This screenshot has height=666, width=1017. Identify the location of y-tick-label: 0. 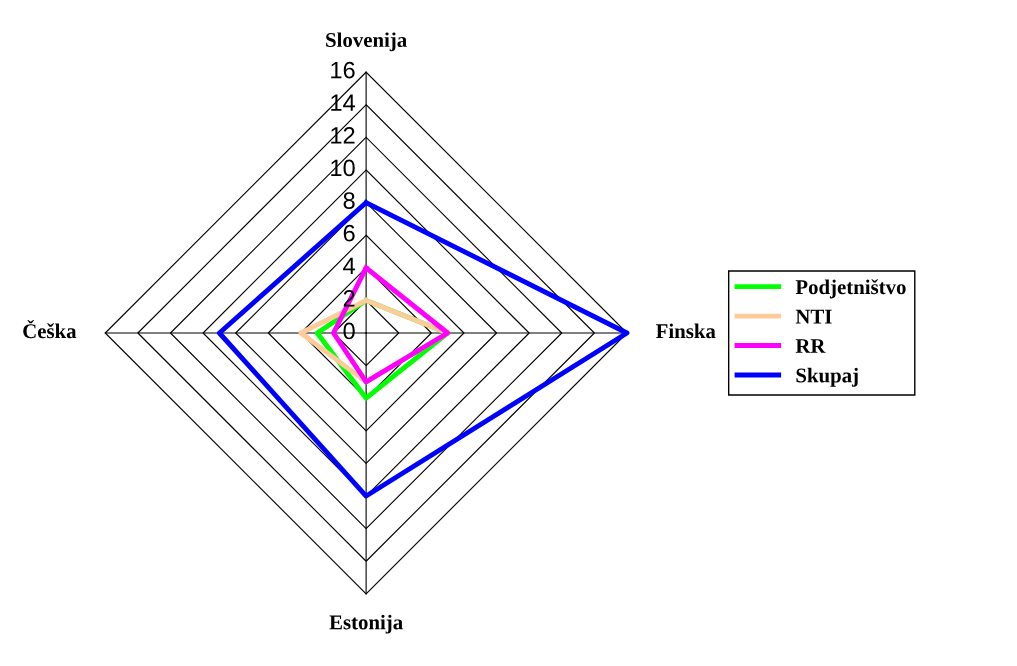
(349, 331).